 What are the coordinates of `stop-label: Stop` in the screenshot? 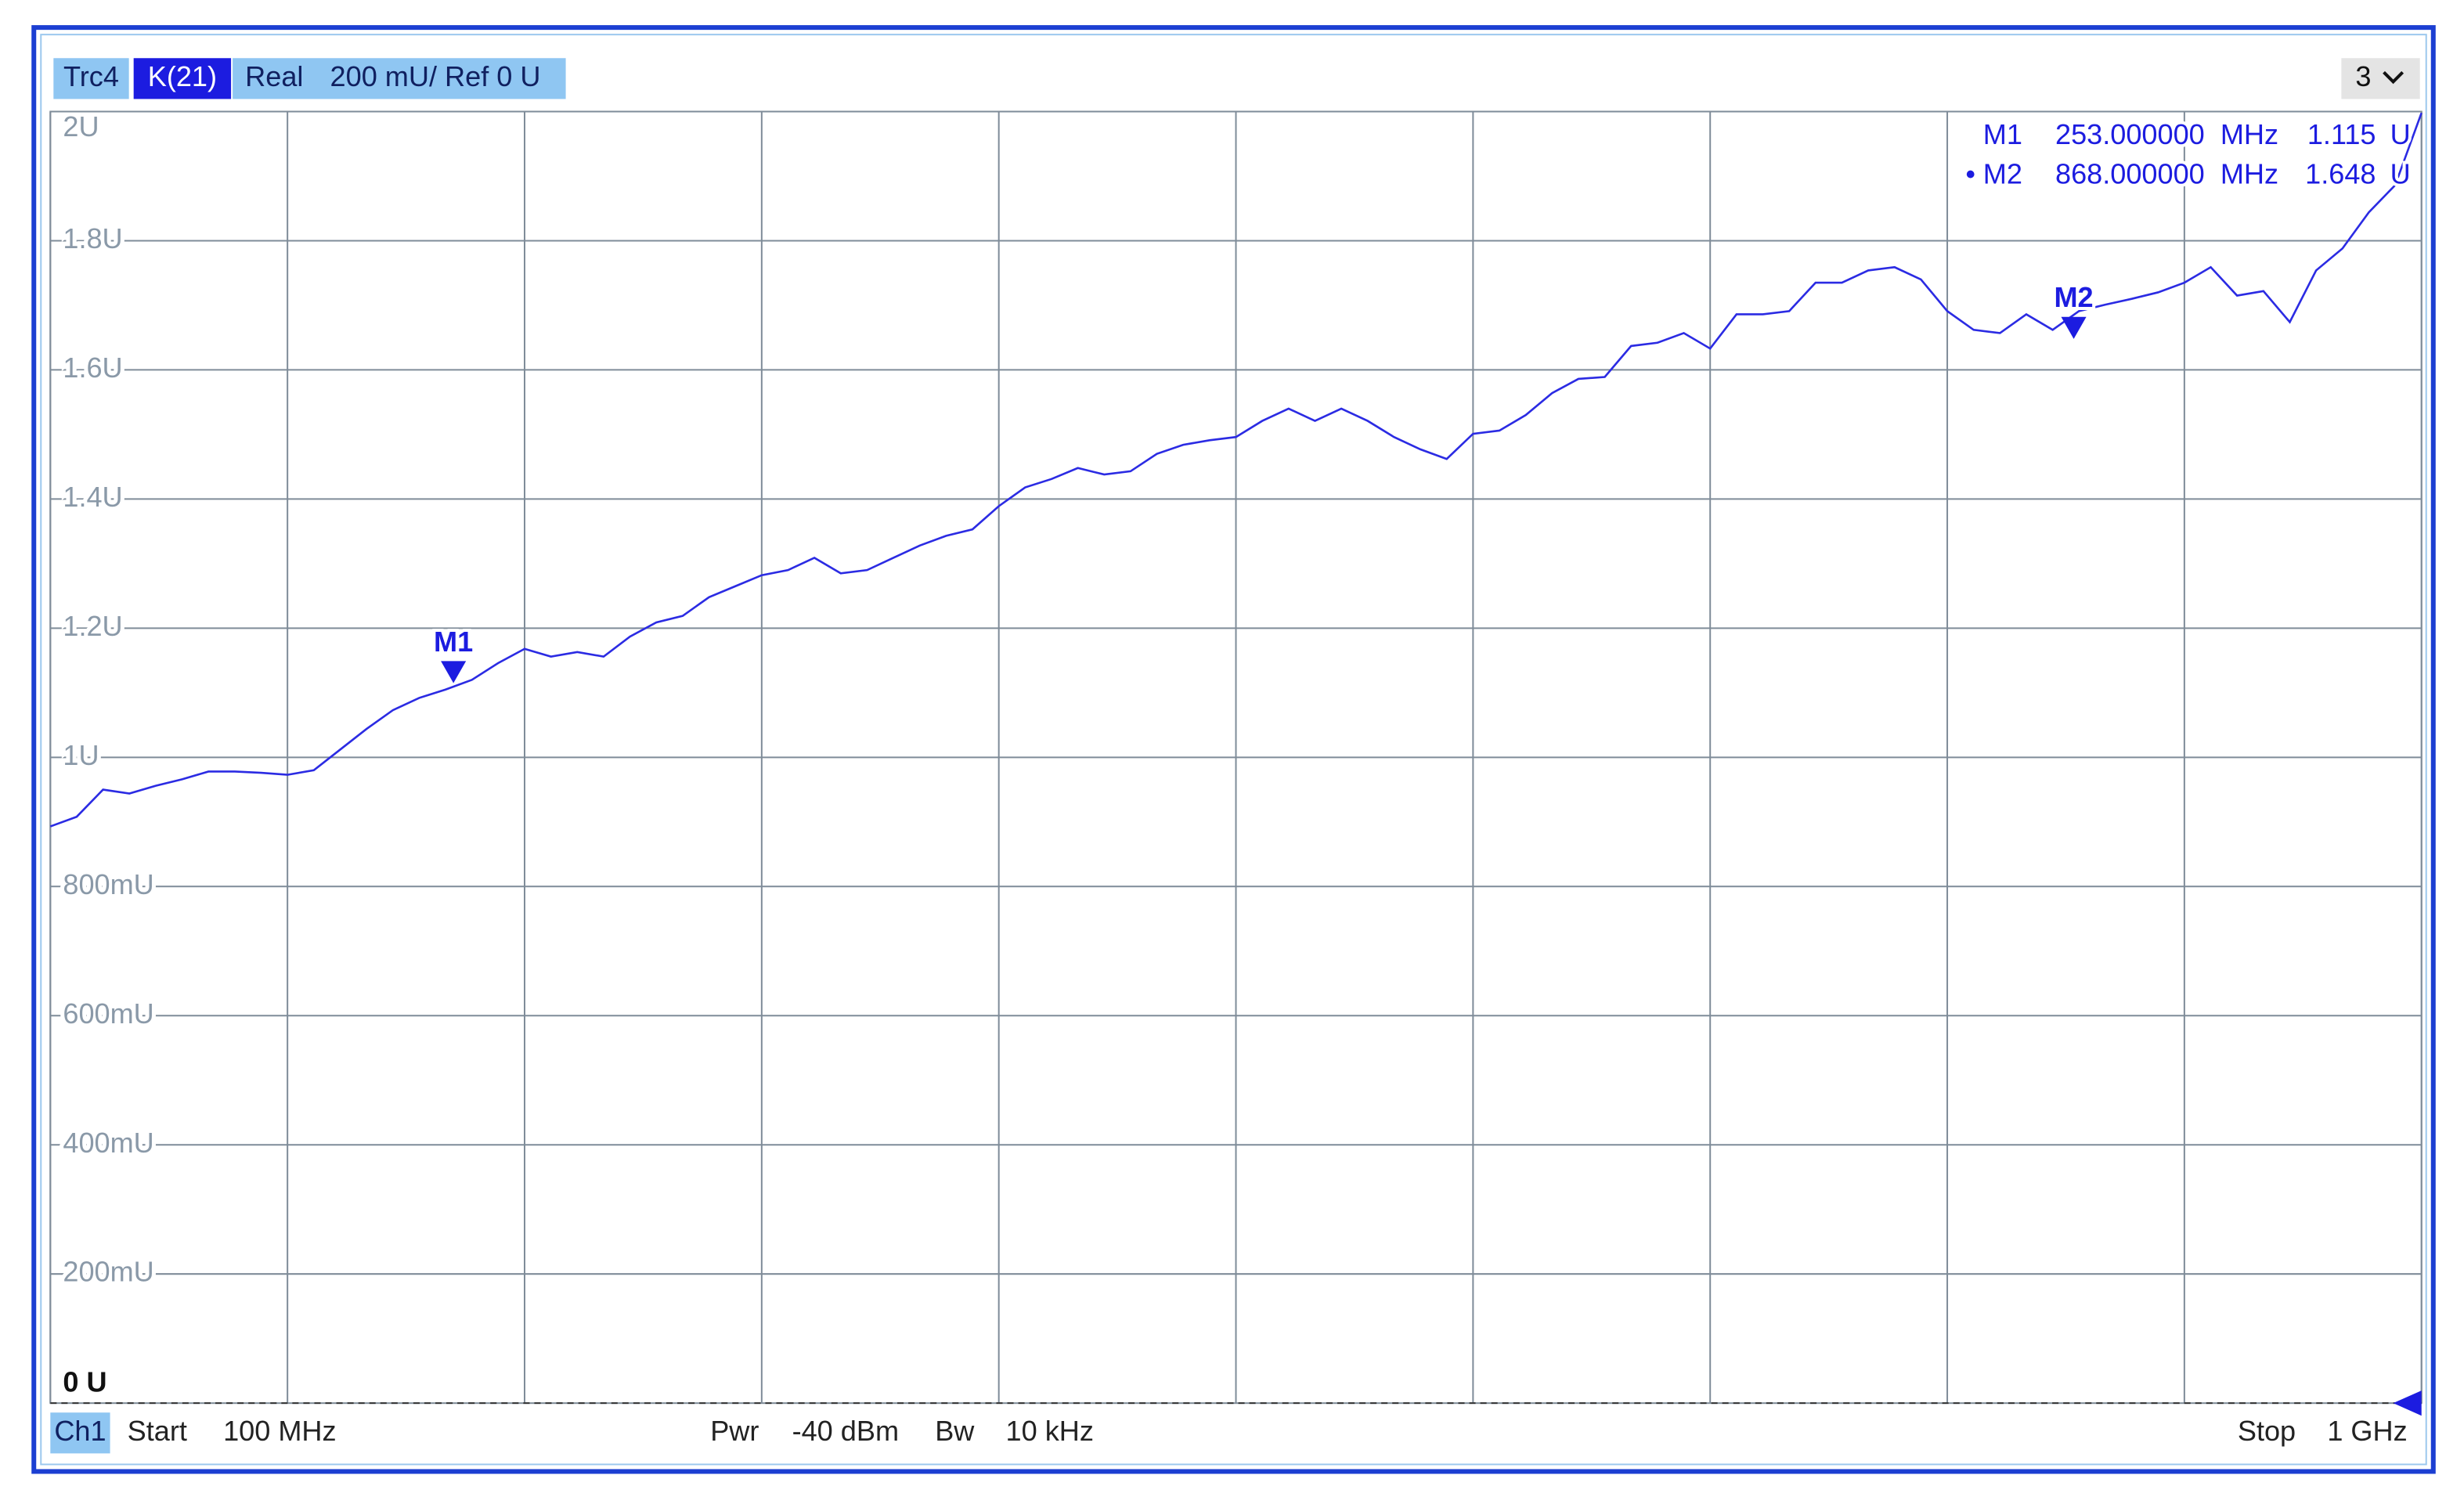 It's located at (2267, 1431).